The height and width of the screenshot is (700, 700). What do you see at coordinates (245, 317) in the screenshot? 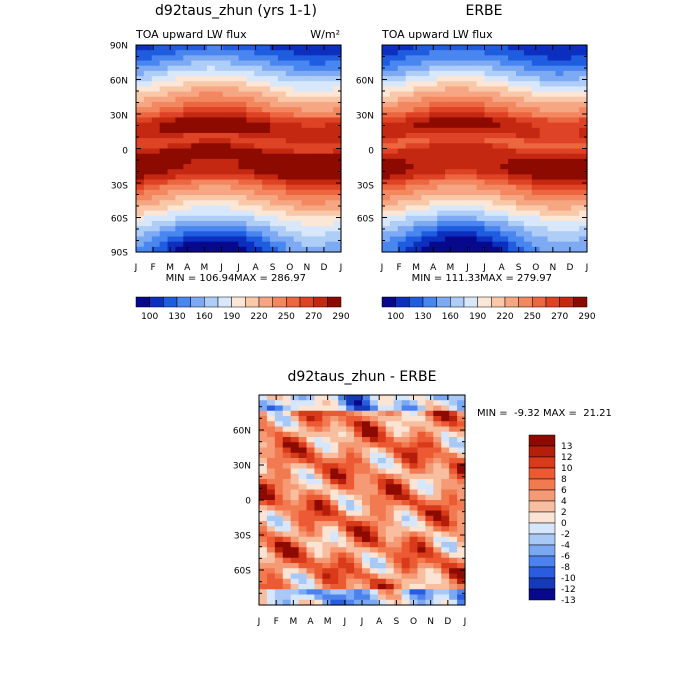
I see `panel-model-colorbar-labels: 100 130 160 190 220 250 270 290` at bounding box center [245, 317].